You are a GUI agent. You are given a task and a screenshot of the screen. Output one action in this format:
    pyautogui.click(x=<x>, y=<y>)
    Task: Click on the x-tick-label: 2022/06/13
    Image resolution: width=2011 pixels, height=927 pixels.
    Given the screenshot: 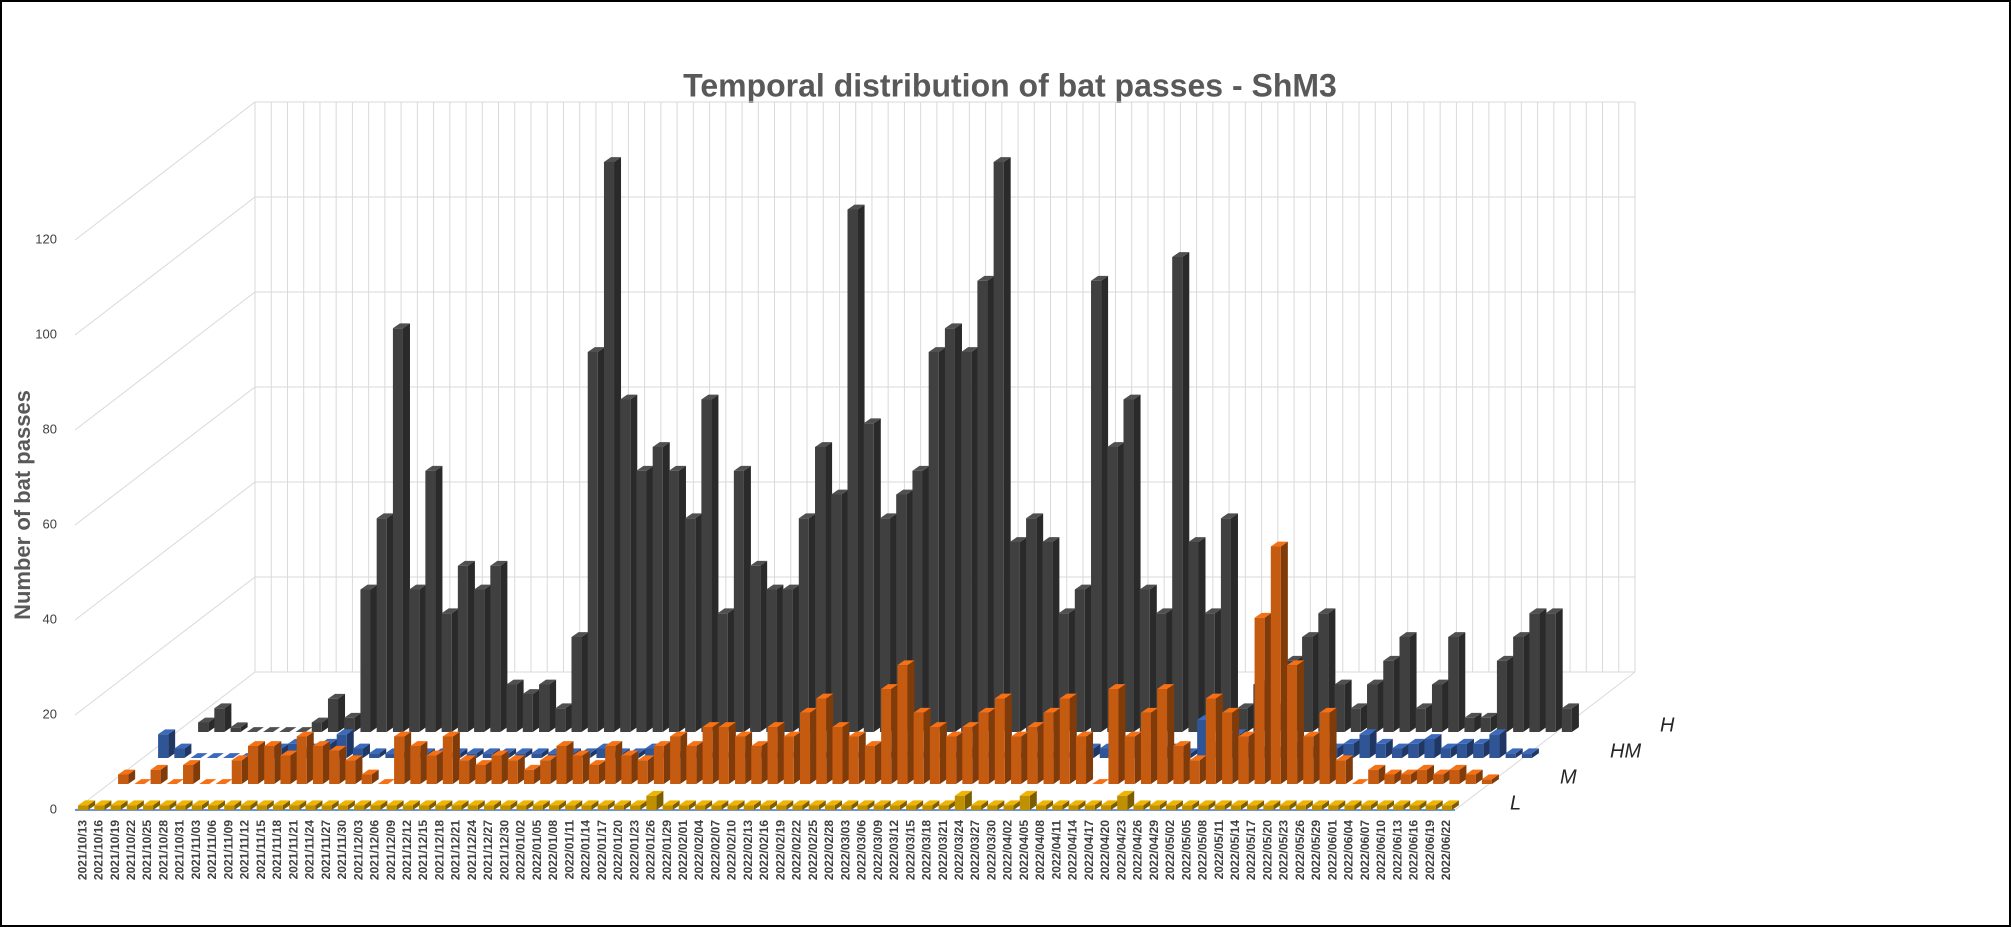 What is the action you would take?
    pyautogui.click(x=1397, y=850)
    